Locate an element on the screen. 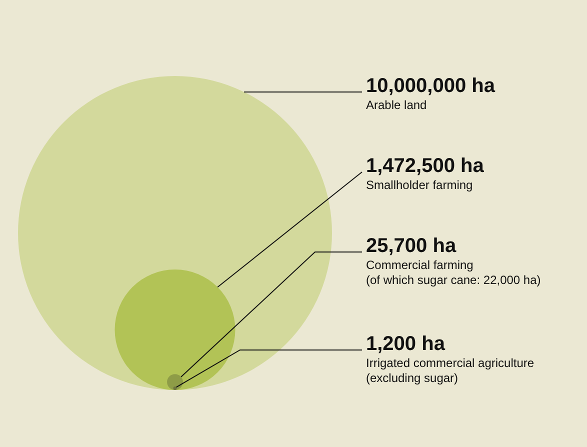 The height and width of the screenshot is (447, 587). data-label: 10,000,000 ha is located at coordinates (431, 86).